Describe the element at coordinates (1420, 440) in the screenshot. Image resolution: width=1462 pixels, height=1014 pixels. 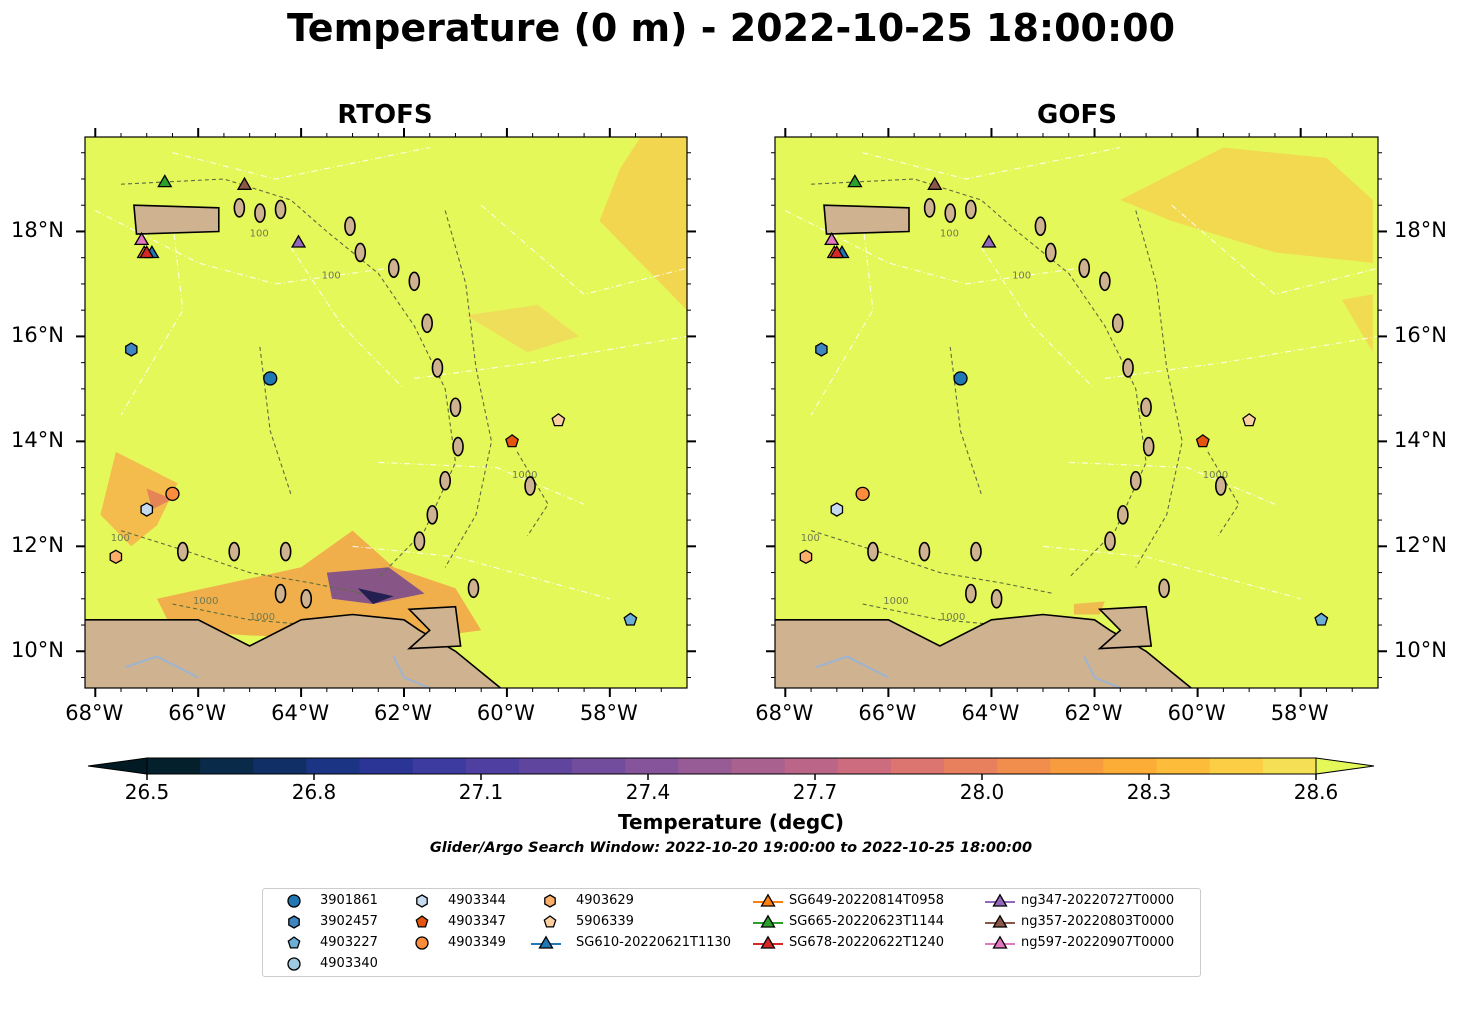
I see `lat-tick-label: 14°N` at that location.